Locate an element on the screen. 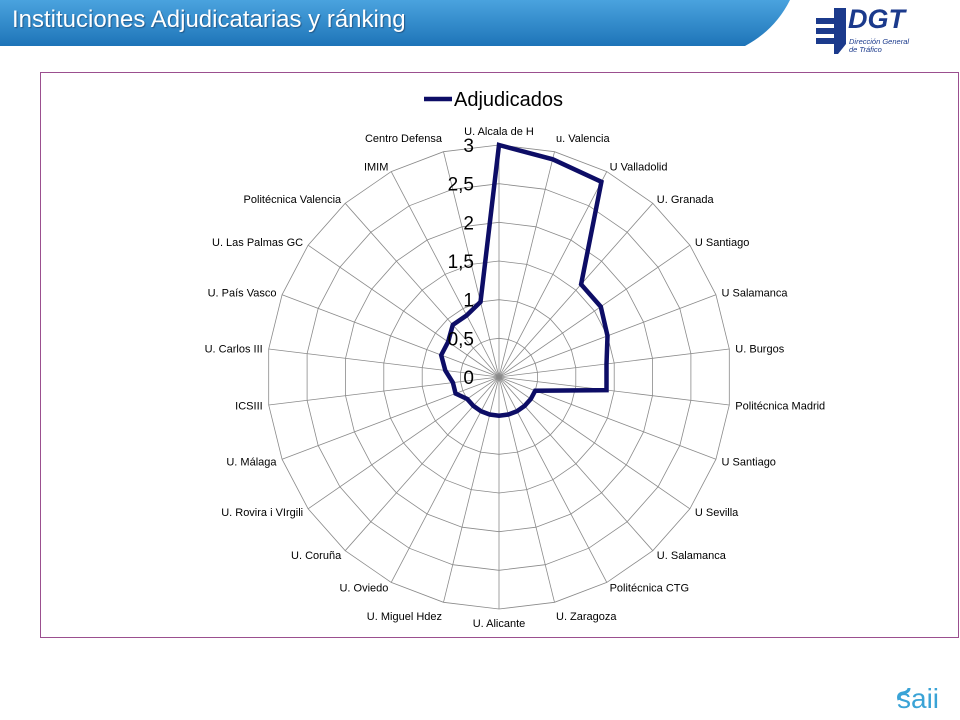 This screenshot has height=720, width=960. saii-logo-icon: saii is located at coordinates (918, 697).